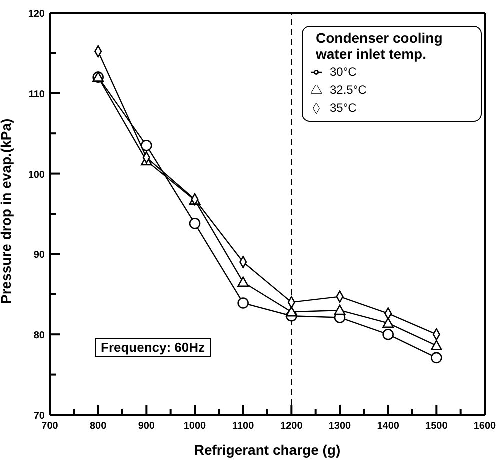 This screenshot has height=465, width=498. What do you see at coordinates (50, 426) in the screenshot?
I see `x-tick-label: 700` at bounding box center [50, 426].